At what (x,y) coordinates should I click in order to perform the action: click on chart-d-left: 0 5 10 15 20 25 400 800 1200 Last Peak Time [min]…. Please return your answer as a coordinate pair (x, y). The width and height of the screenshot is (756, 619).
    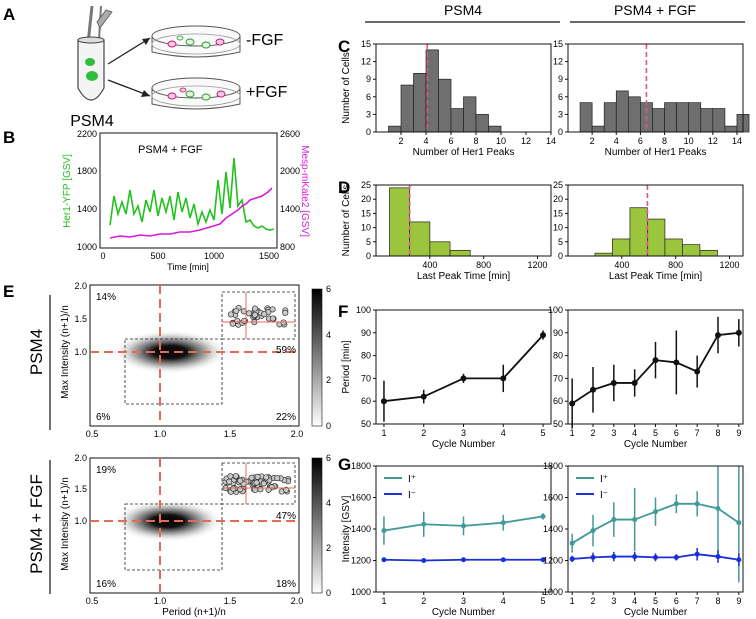
    Looking at the image, I should click on (446, 231).